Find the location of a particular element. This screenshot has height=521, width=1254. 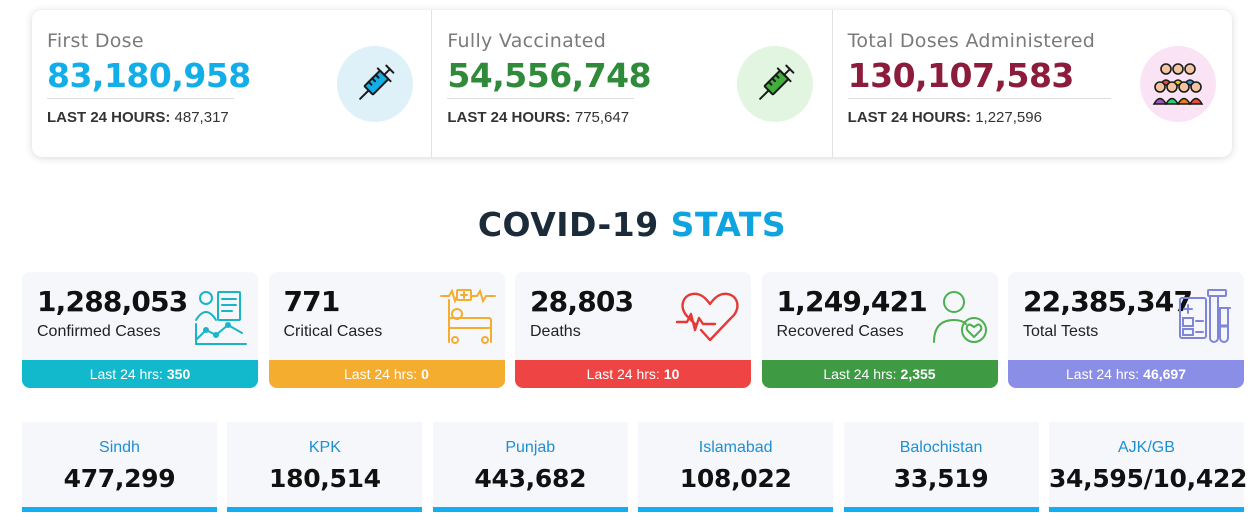

confirmed-cases-value: 1,288,053 is located at coordinates (112, 301).